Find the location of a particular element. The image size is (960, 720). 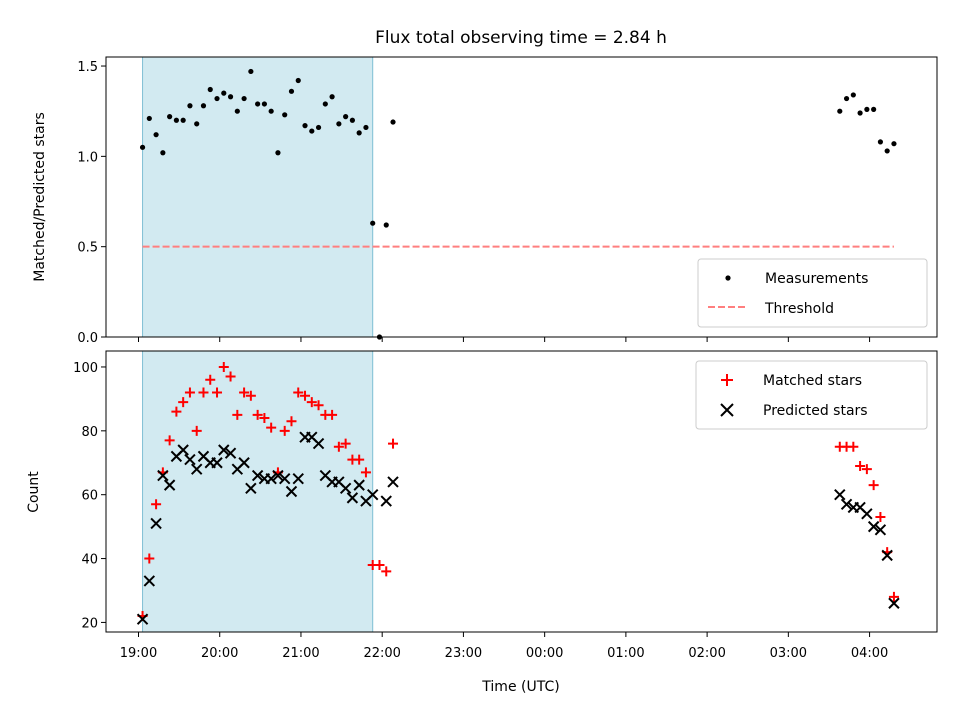

x-tick-label: 04:00 is located at coordinates (869, 653).